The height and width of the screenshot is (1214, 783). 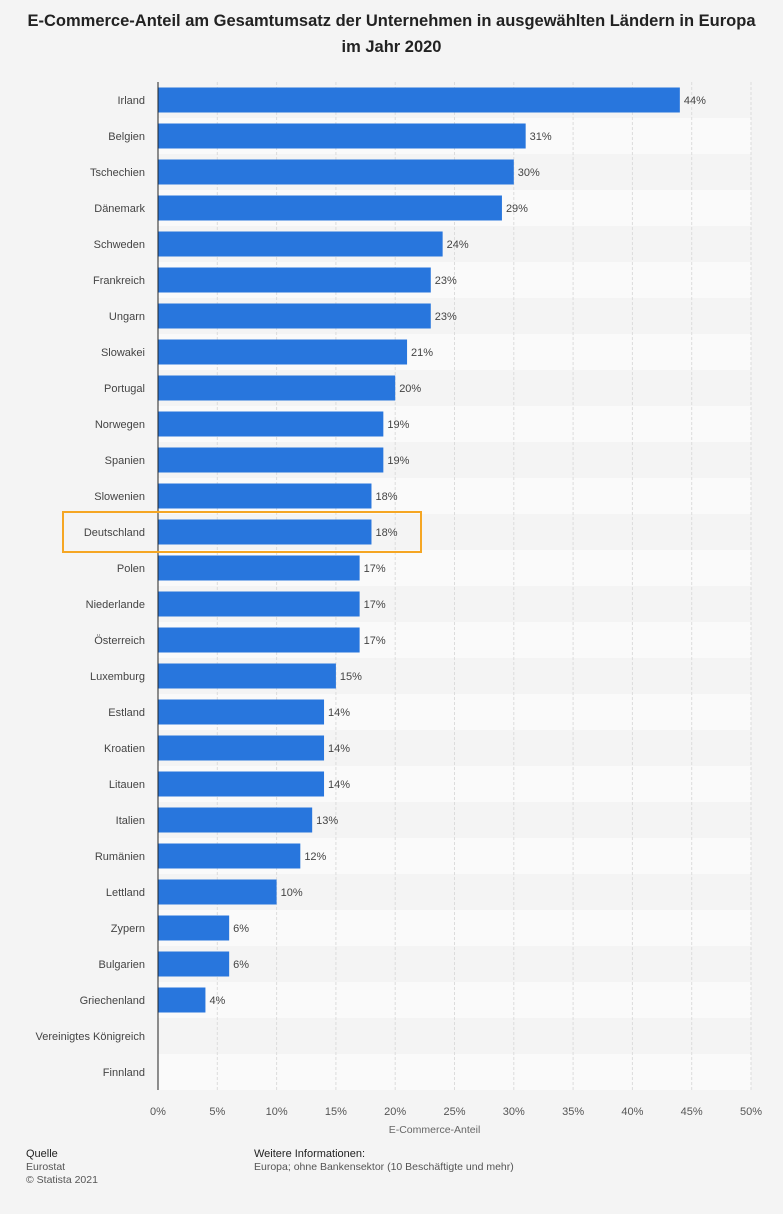 I want to click on category-label: Rumänien, so click(x=120, y=857).